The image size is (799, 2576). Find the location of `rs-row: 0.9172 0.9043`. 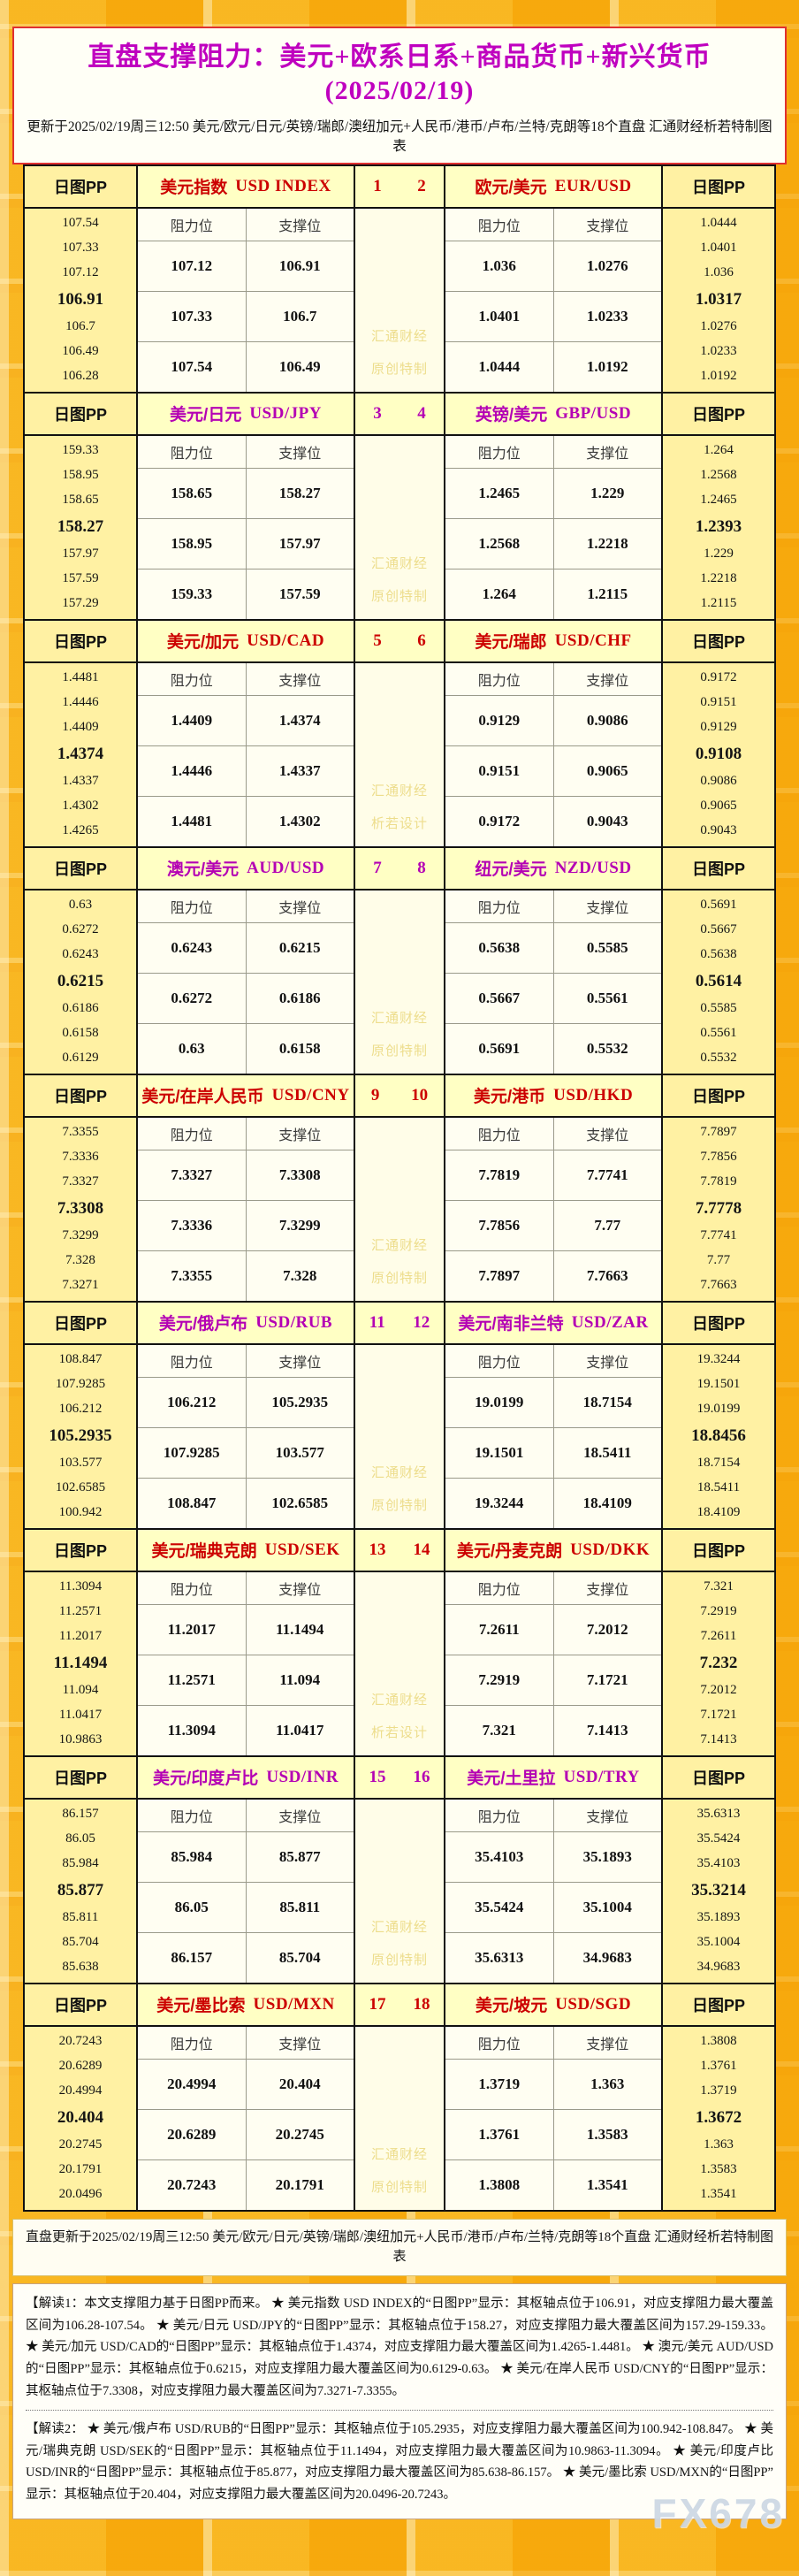

rs-row: 0.9172 0.9043 is located at coordinates (553, 821).